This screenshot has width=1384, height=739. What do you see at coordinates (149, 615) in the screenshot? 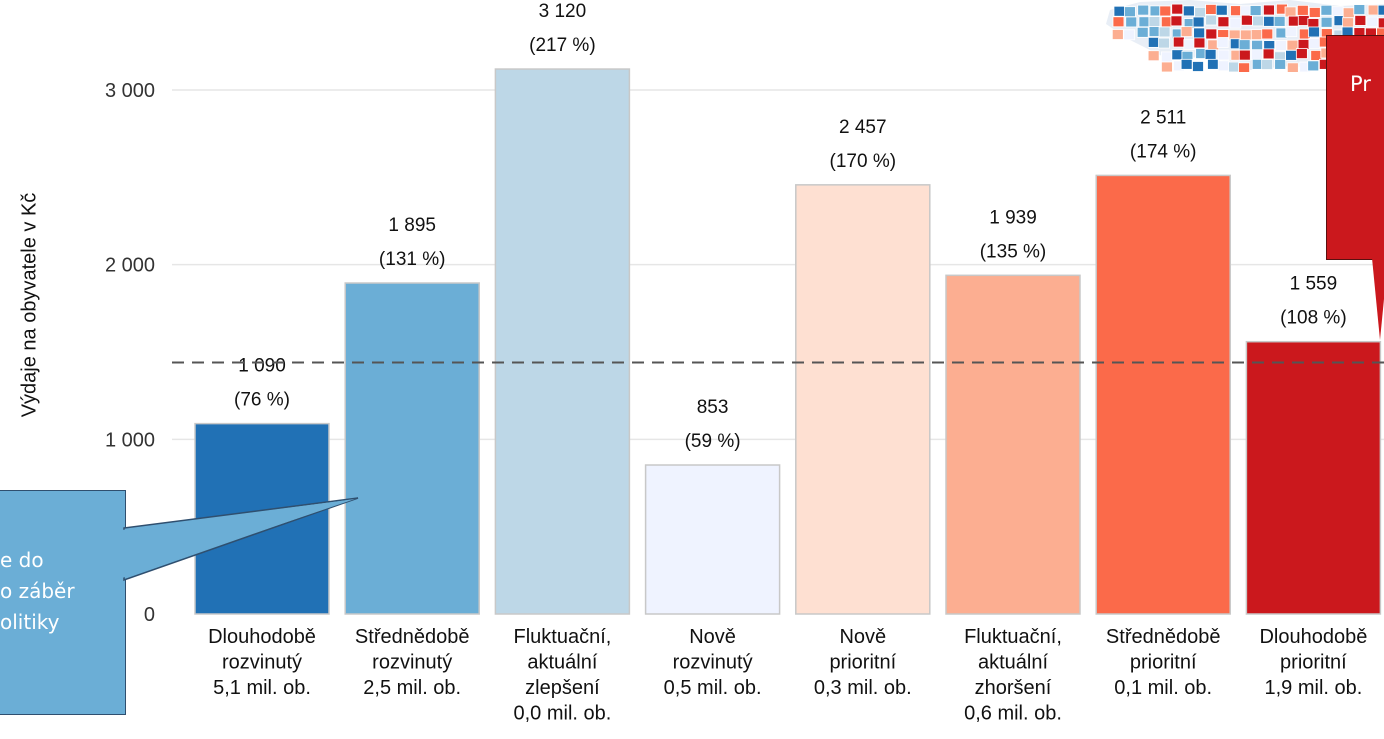
I see `y-tick-label: 0` at bounding box center [149, 615].